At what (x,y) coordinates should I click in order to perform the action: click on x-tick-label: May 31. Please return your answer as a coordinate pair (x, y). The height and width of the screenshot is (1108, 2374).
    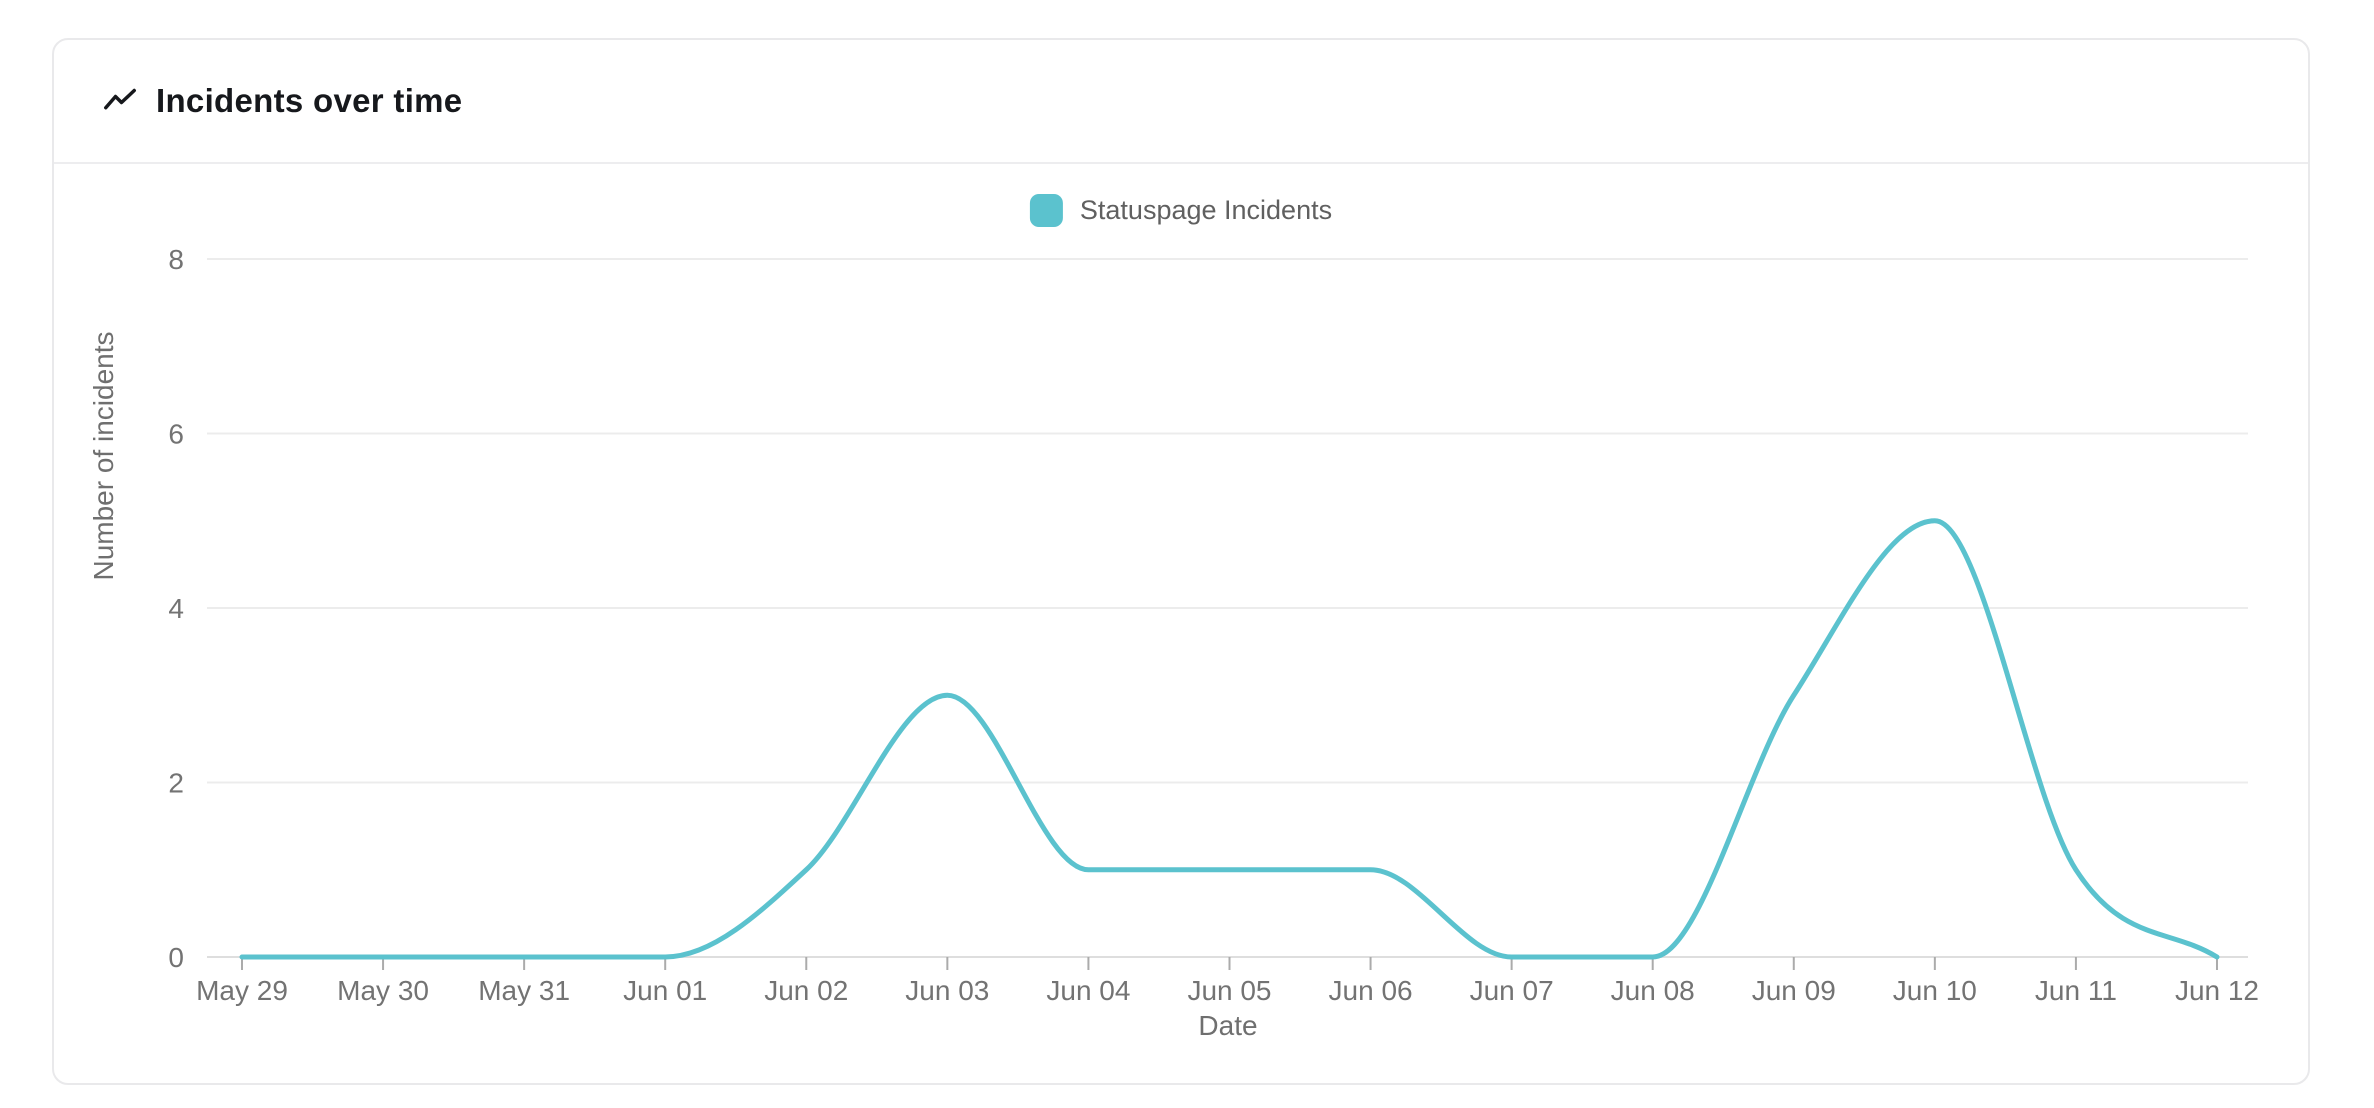
    Looking at the image, I should click on (524, 990).